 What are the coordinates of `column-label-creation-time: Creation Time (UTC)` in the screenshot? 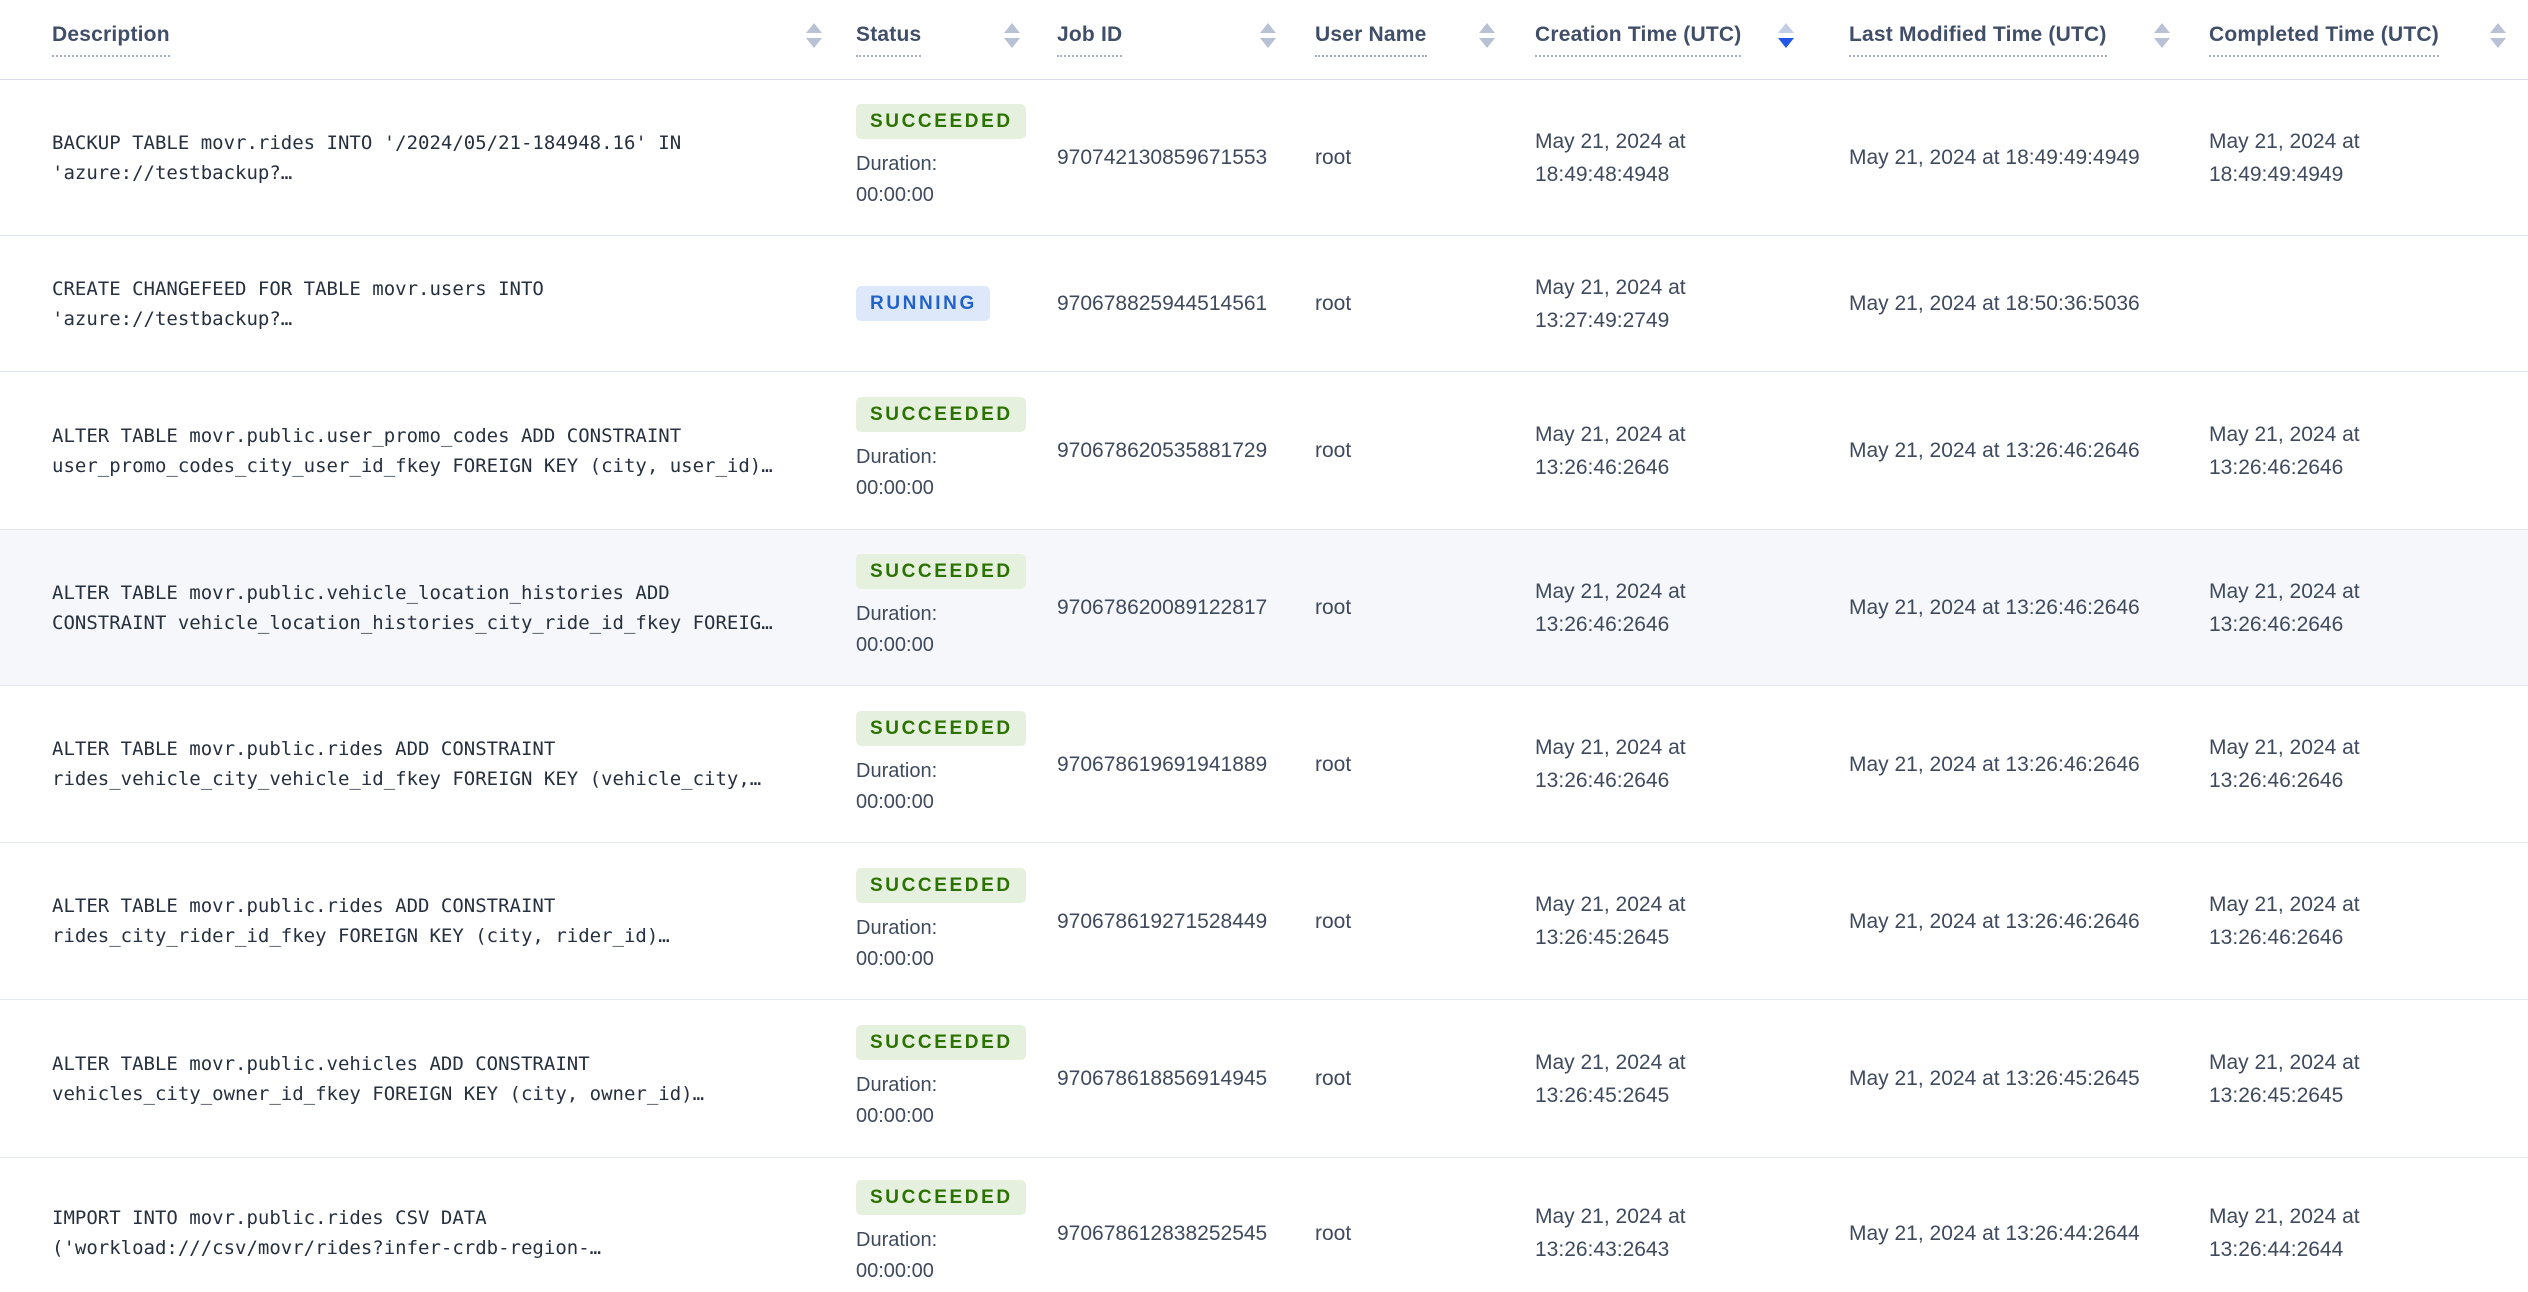 It's located at (1638, 40).